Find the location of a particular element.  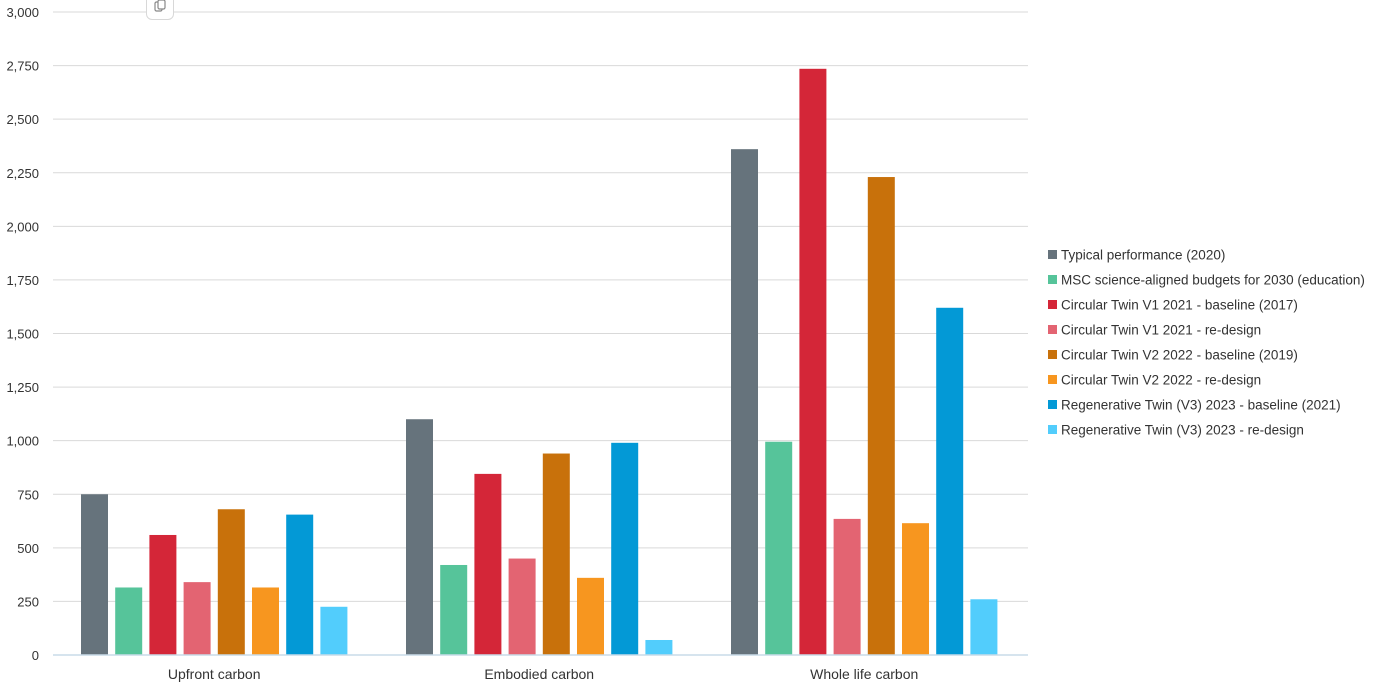

legend-label: Typical performance (2020) is located at coordinates (1143, 255).